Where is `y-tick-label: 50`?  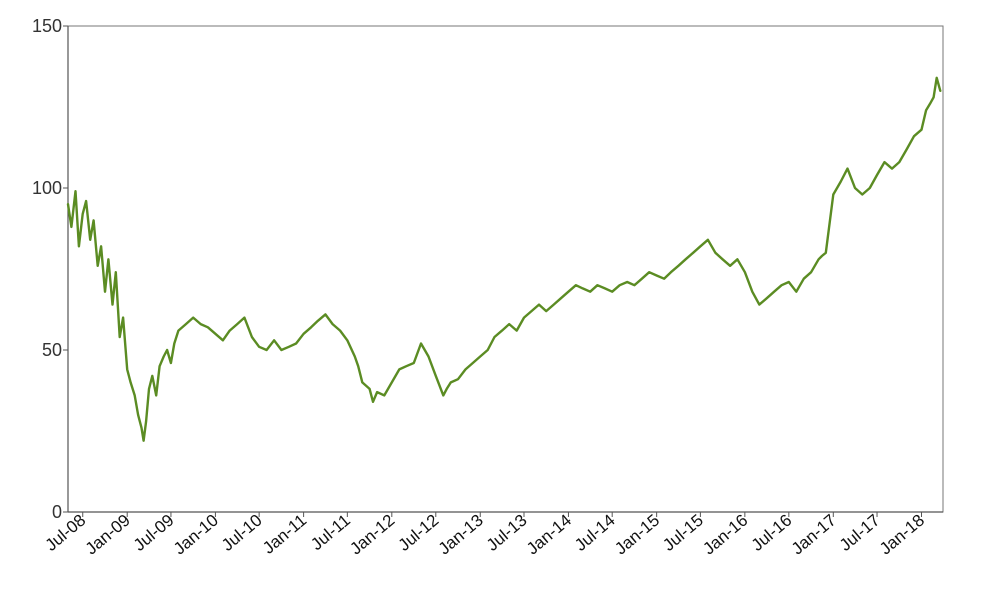 y-tick-label: 50 is located at coordinates (52, 350).